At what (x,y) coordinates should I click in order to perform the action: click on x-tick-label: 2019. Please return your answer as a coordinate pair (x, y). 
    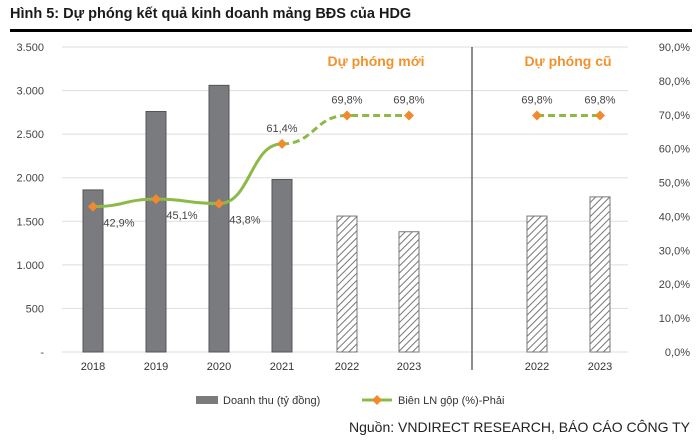
    Looking at the image, I should click on (156, 367).